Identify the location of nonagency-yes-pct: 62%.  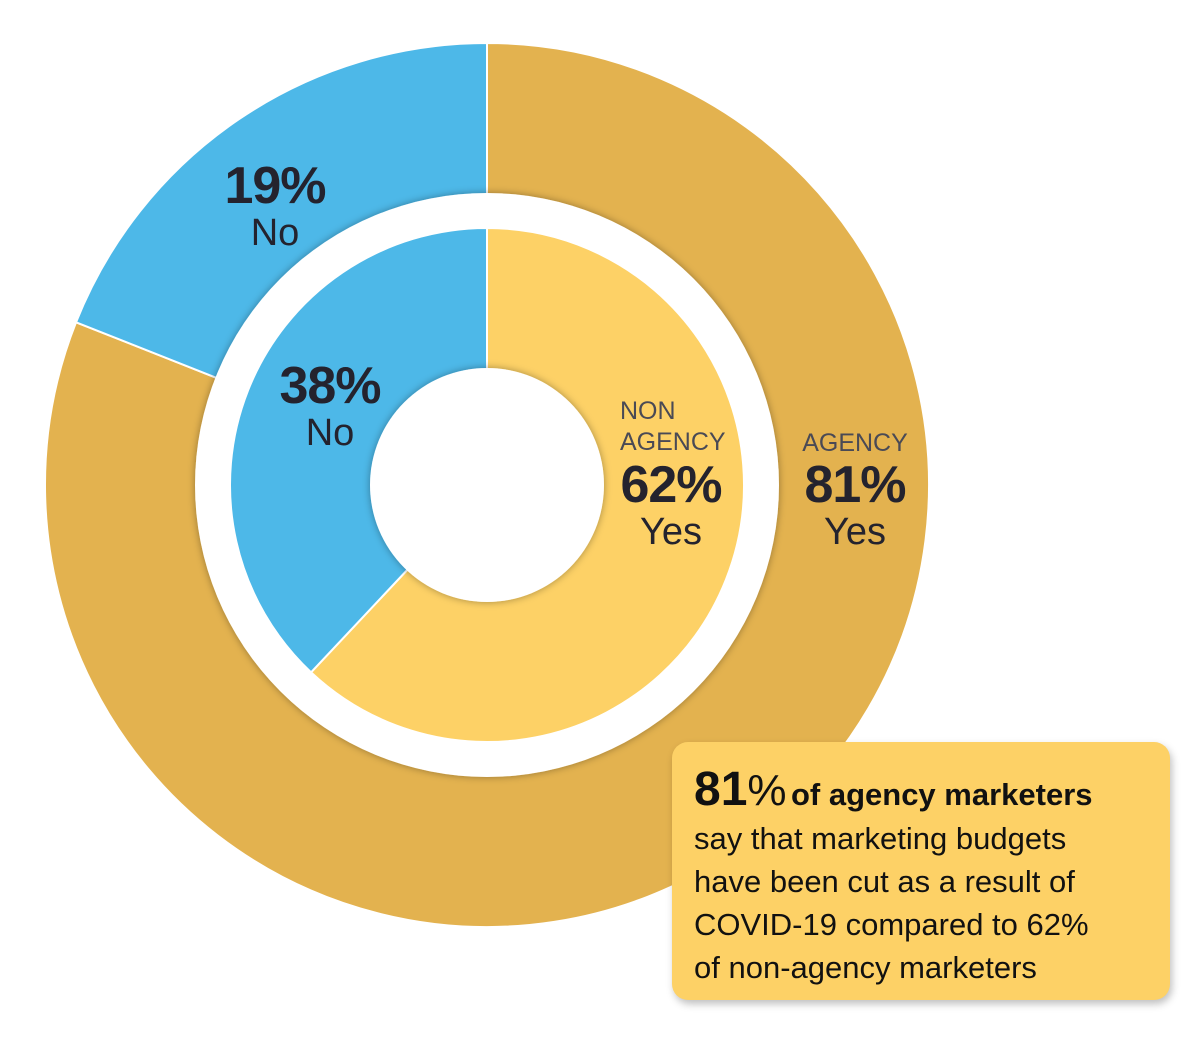
(671, 484).